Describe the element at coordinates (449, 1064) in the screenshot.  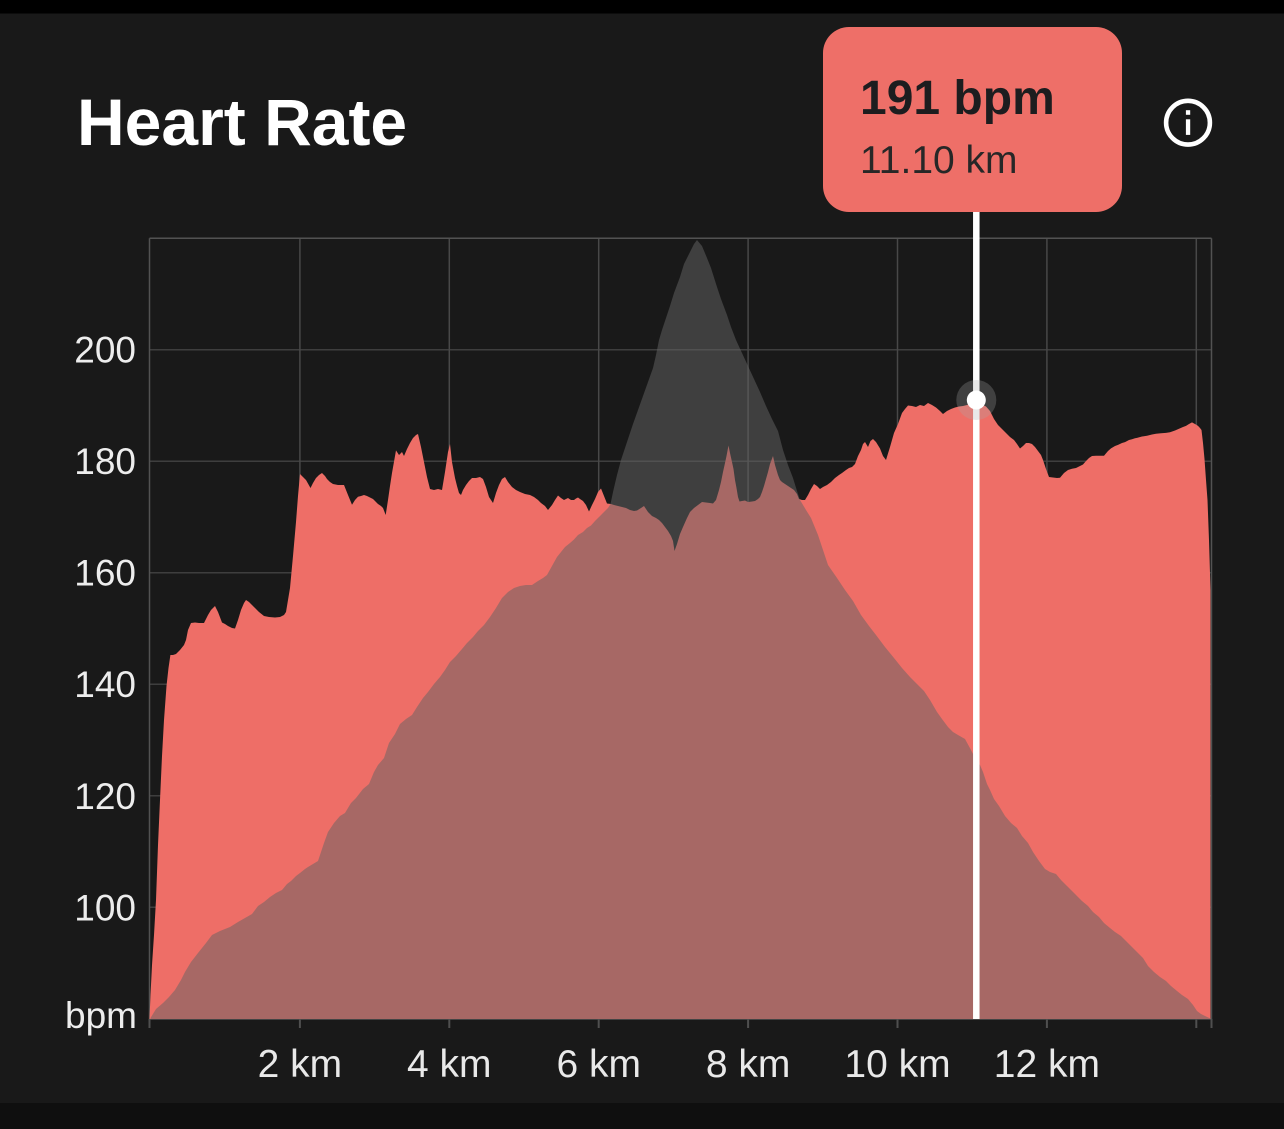
I see `svg-text: 4 km` at that location.